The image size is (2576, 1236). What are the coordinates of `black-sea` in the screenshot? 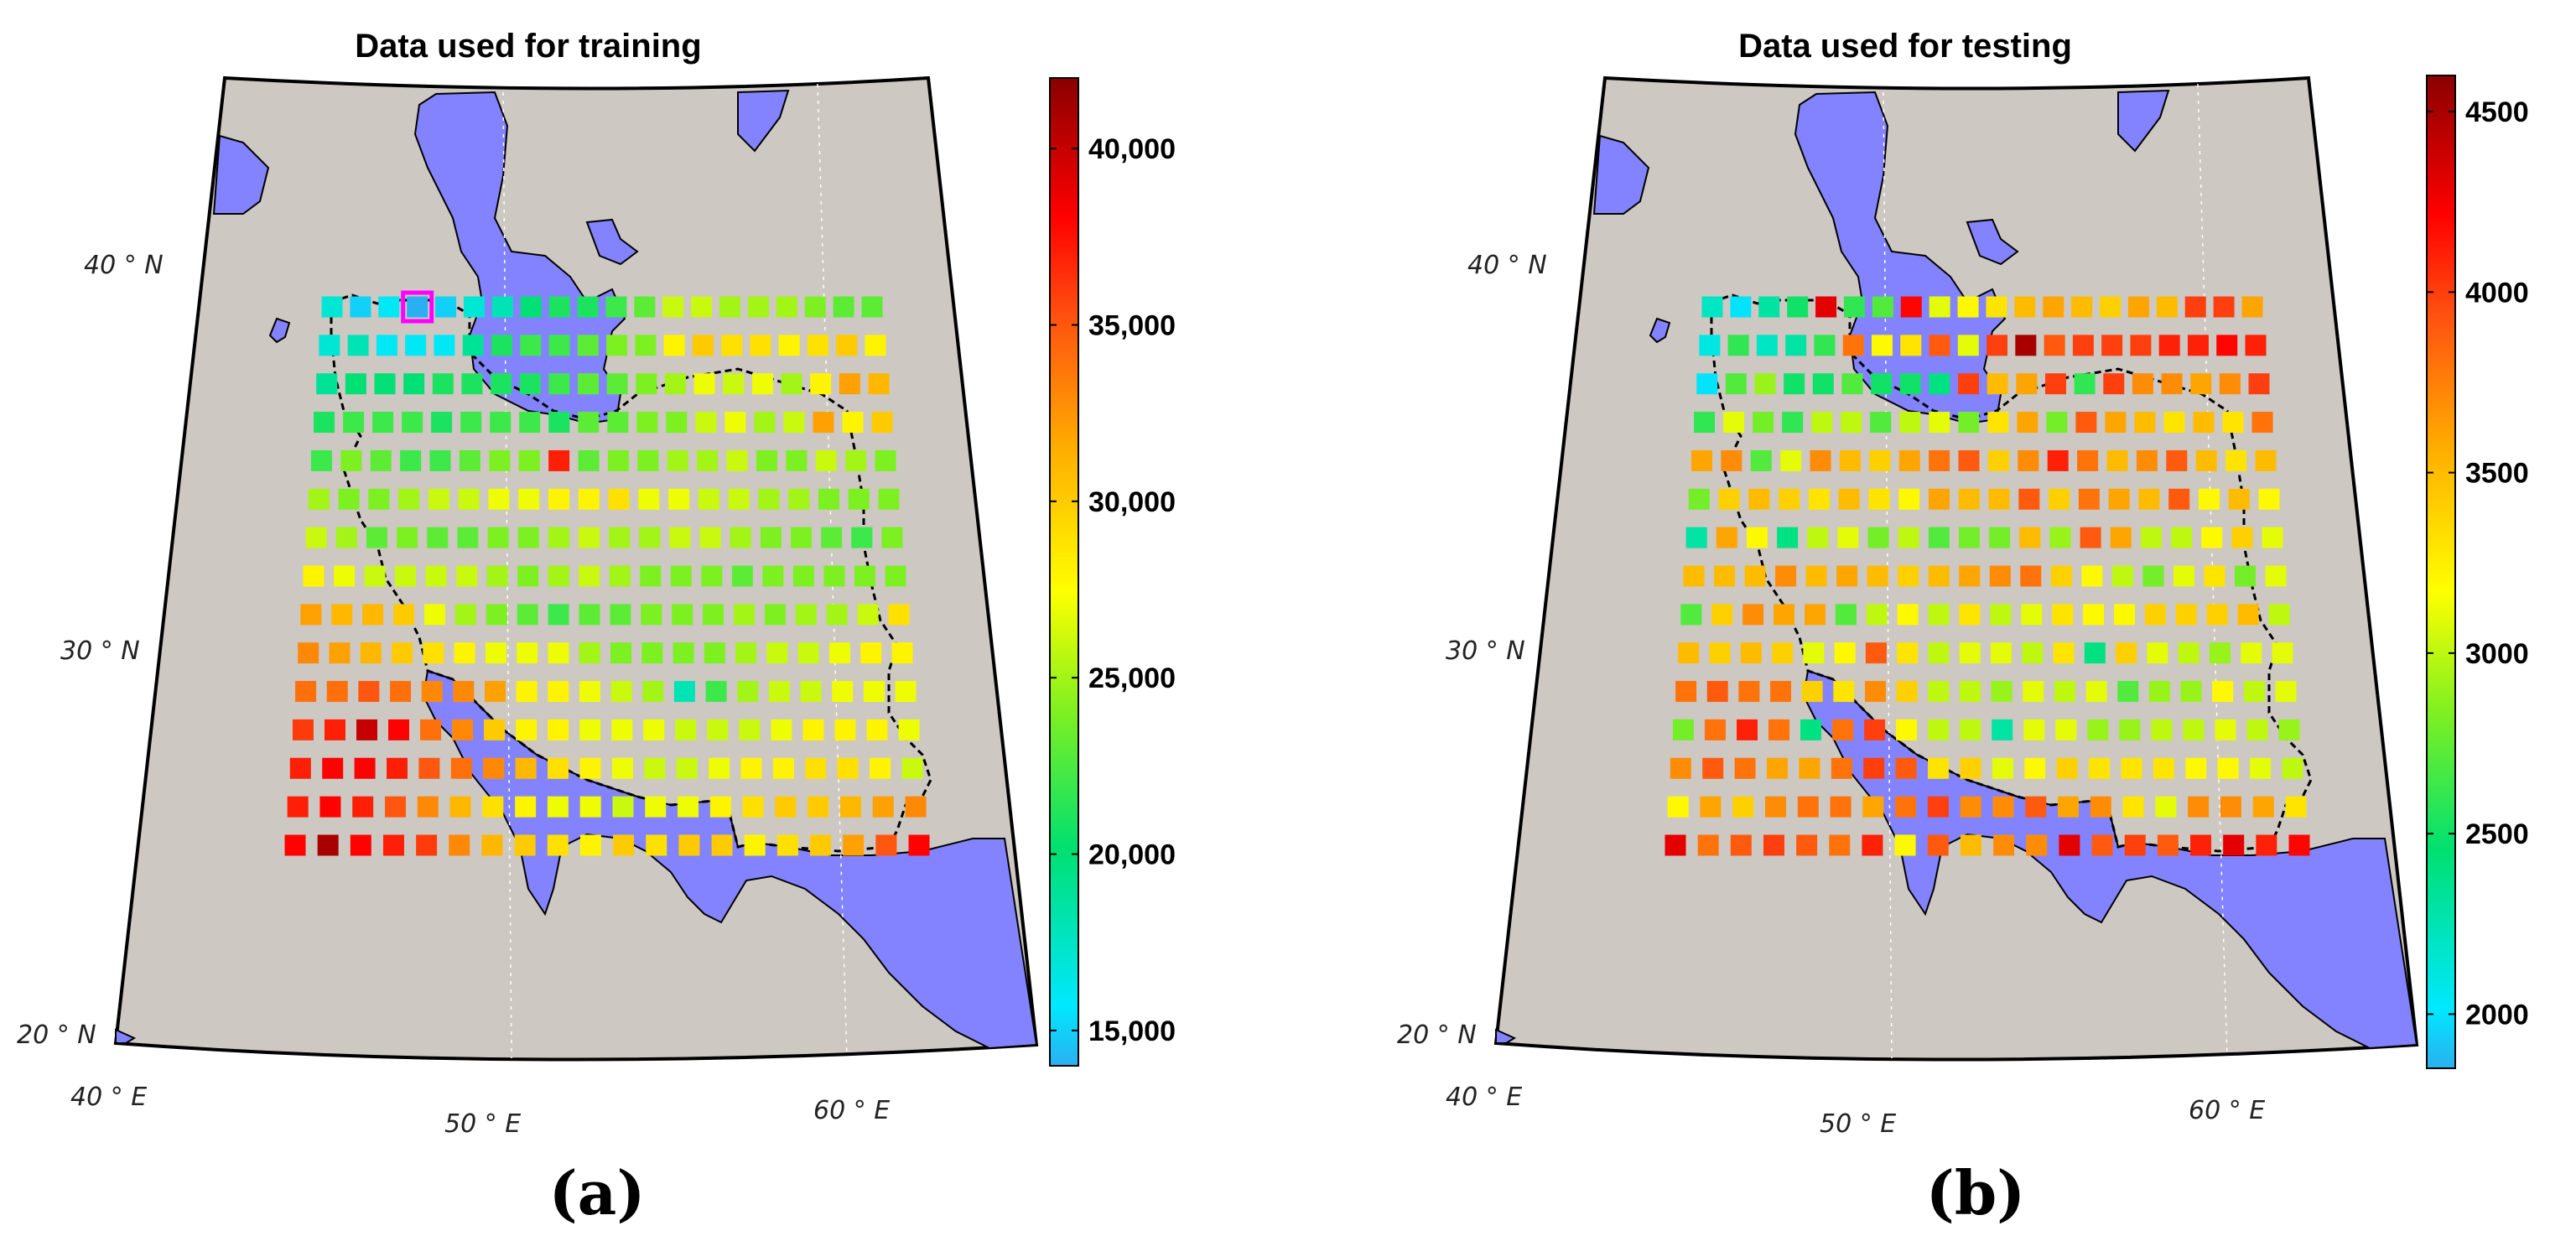 It's located at (1621, 174).